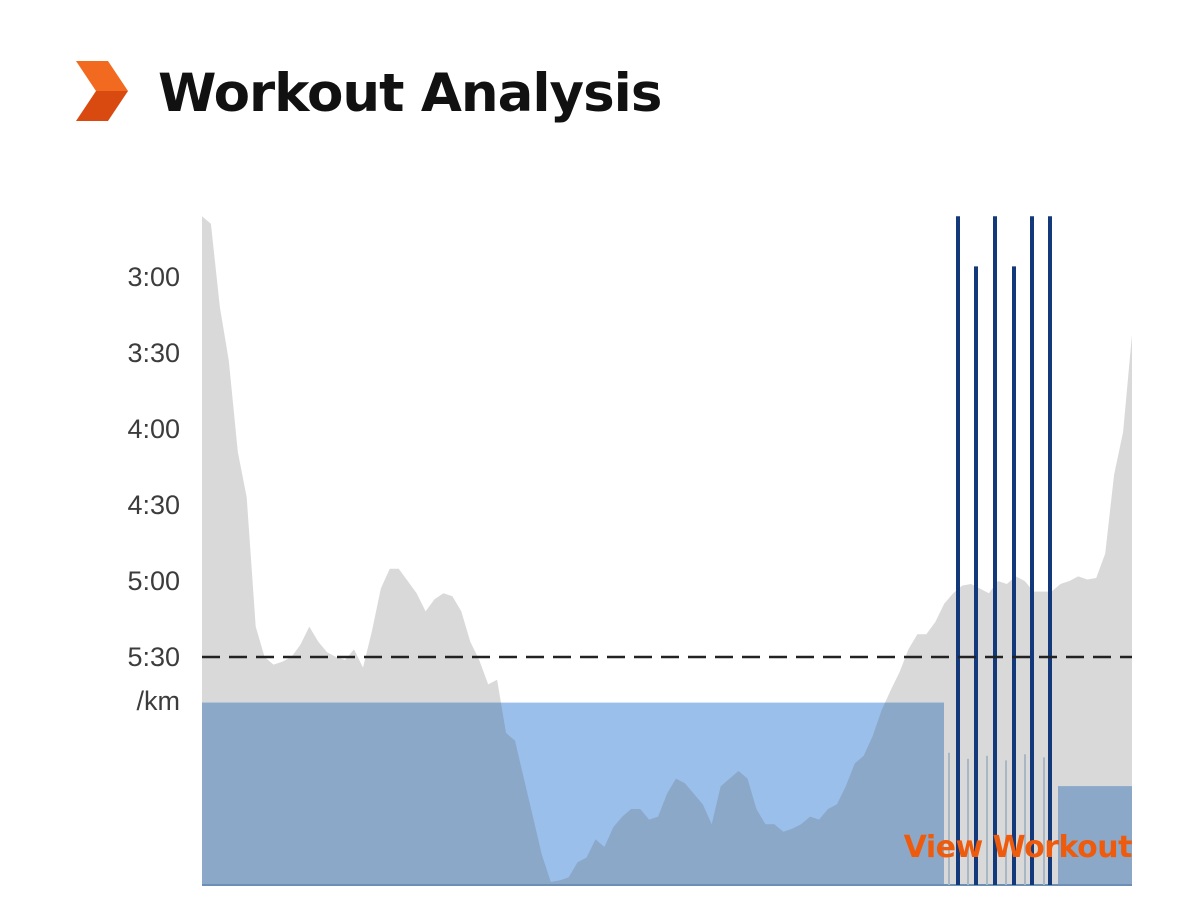 This screenshot has width=1200, height=921. I want to click on view-workout-link: View Workout, so click(1018, 847).